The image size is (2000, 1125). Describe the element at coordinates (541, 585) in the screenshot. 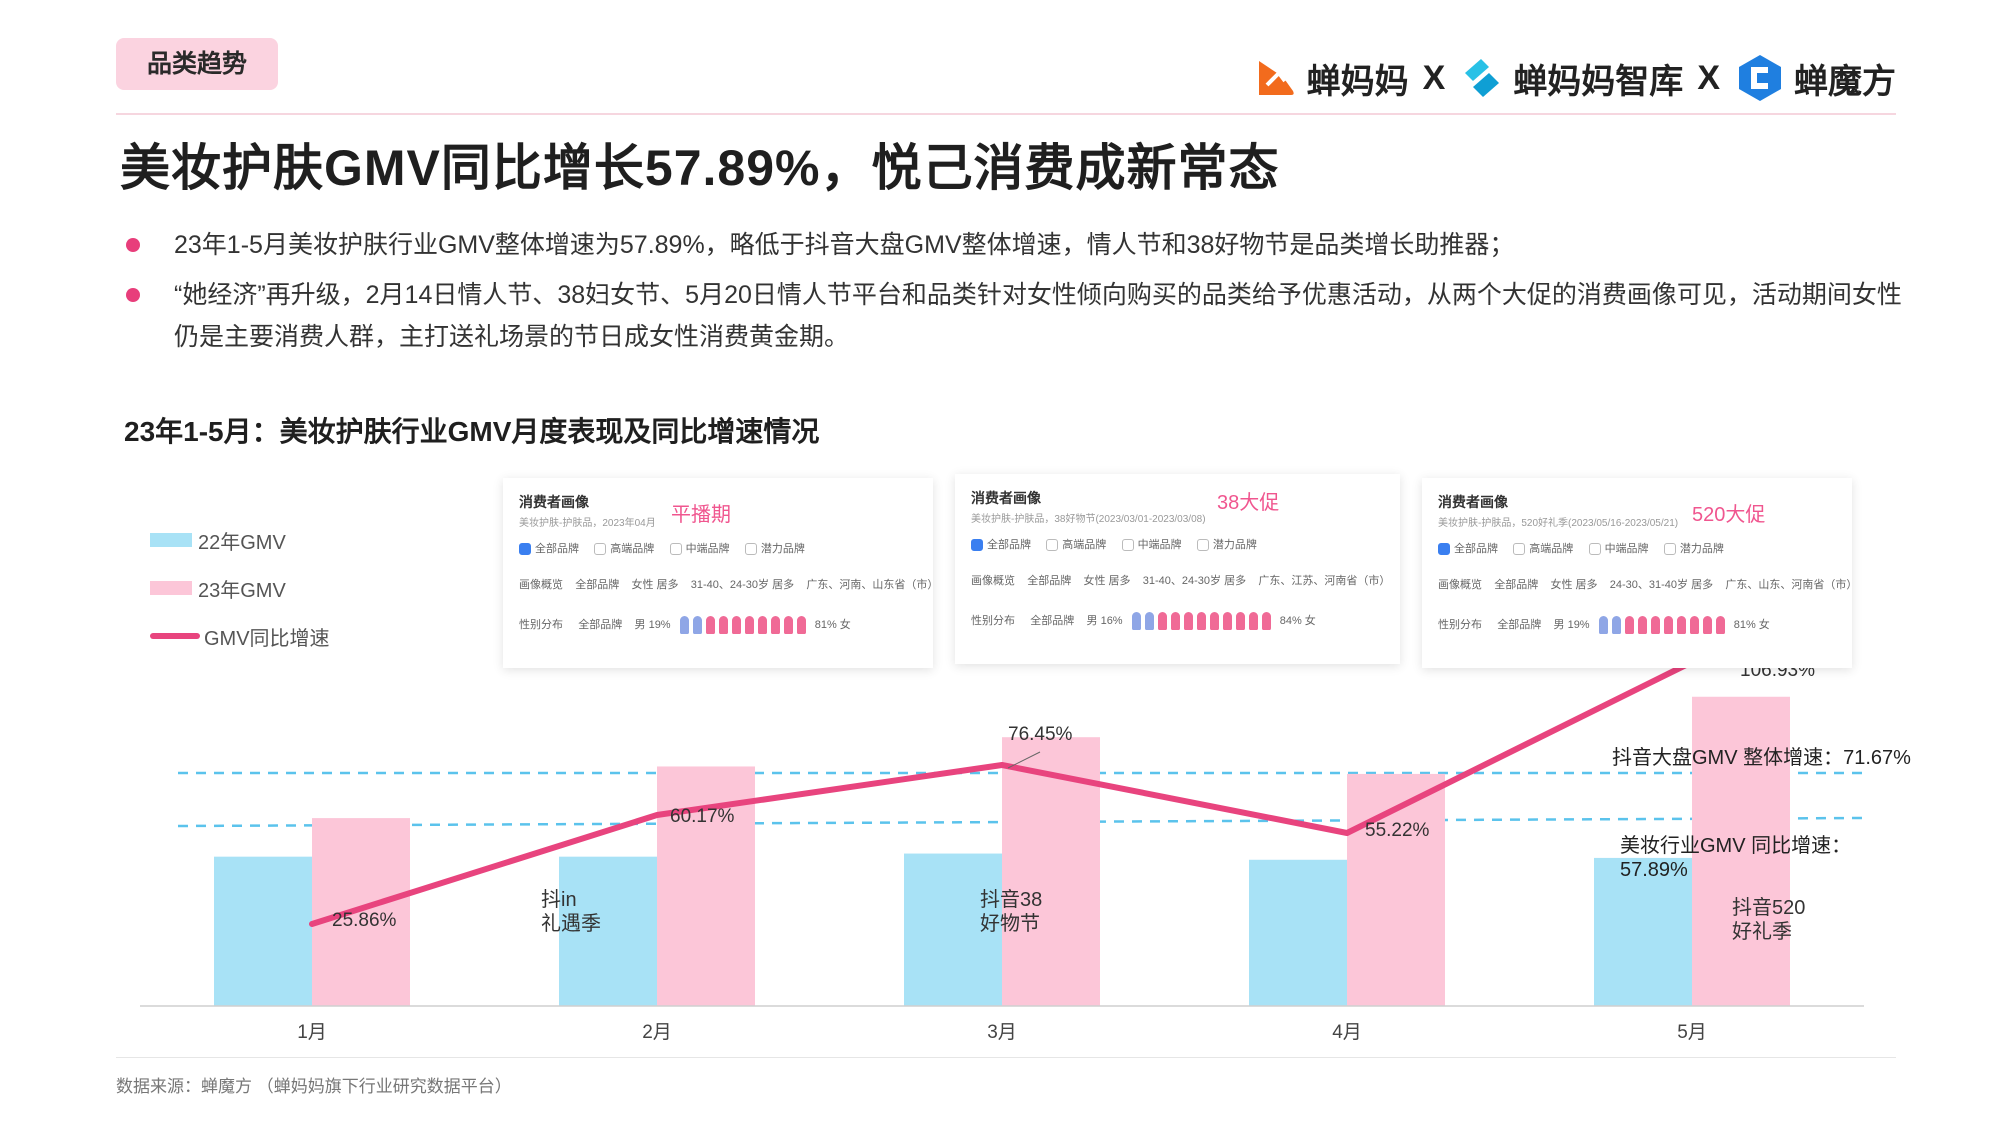

I see `overview-label: 画像概览` at that location.